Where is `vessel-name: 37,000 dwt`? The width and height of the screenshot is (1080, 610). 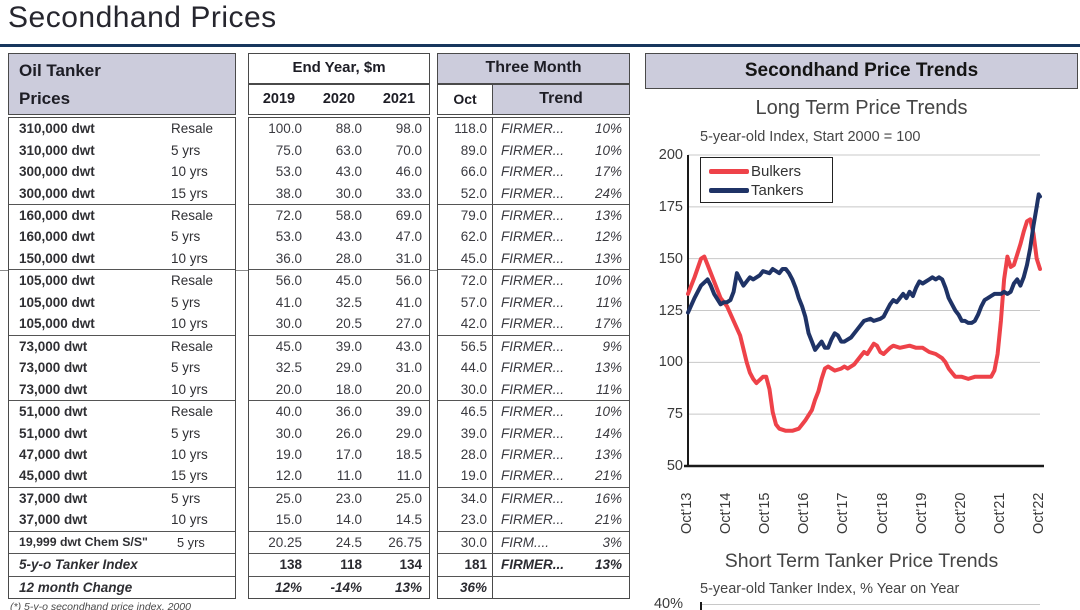
vessel-name: 37,000 dwt is located at coordinates (53, 498).